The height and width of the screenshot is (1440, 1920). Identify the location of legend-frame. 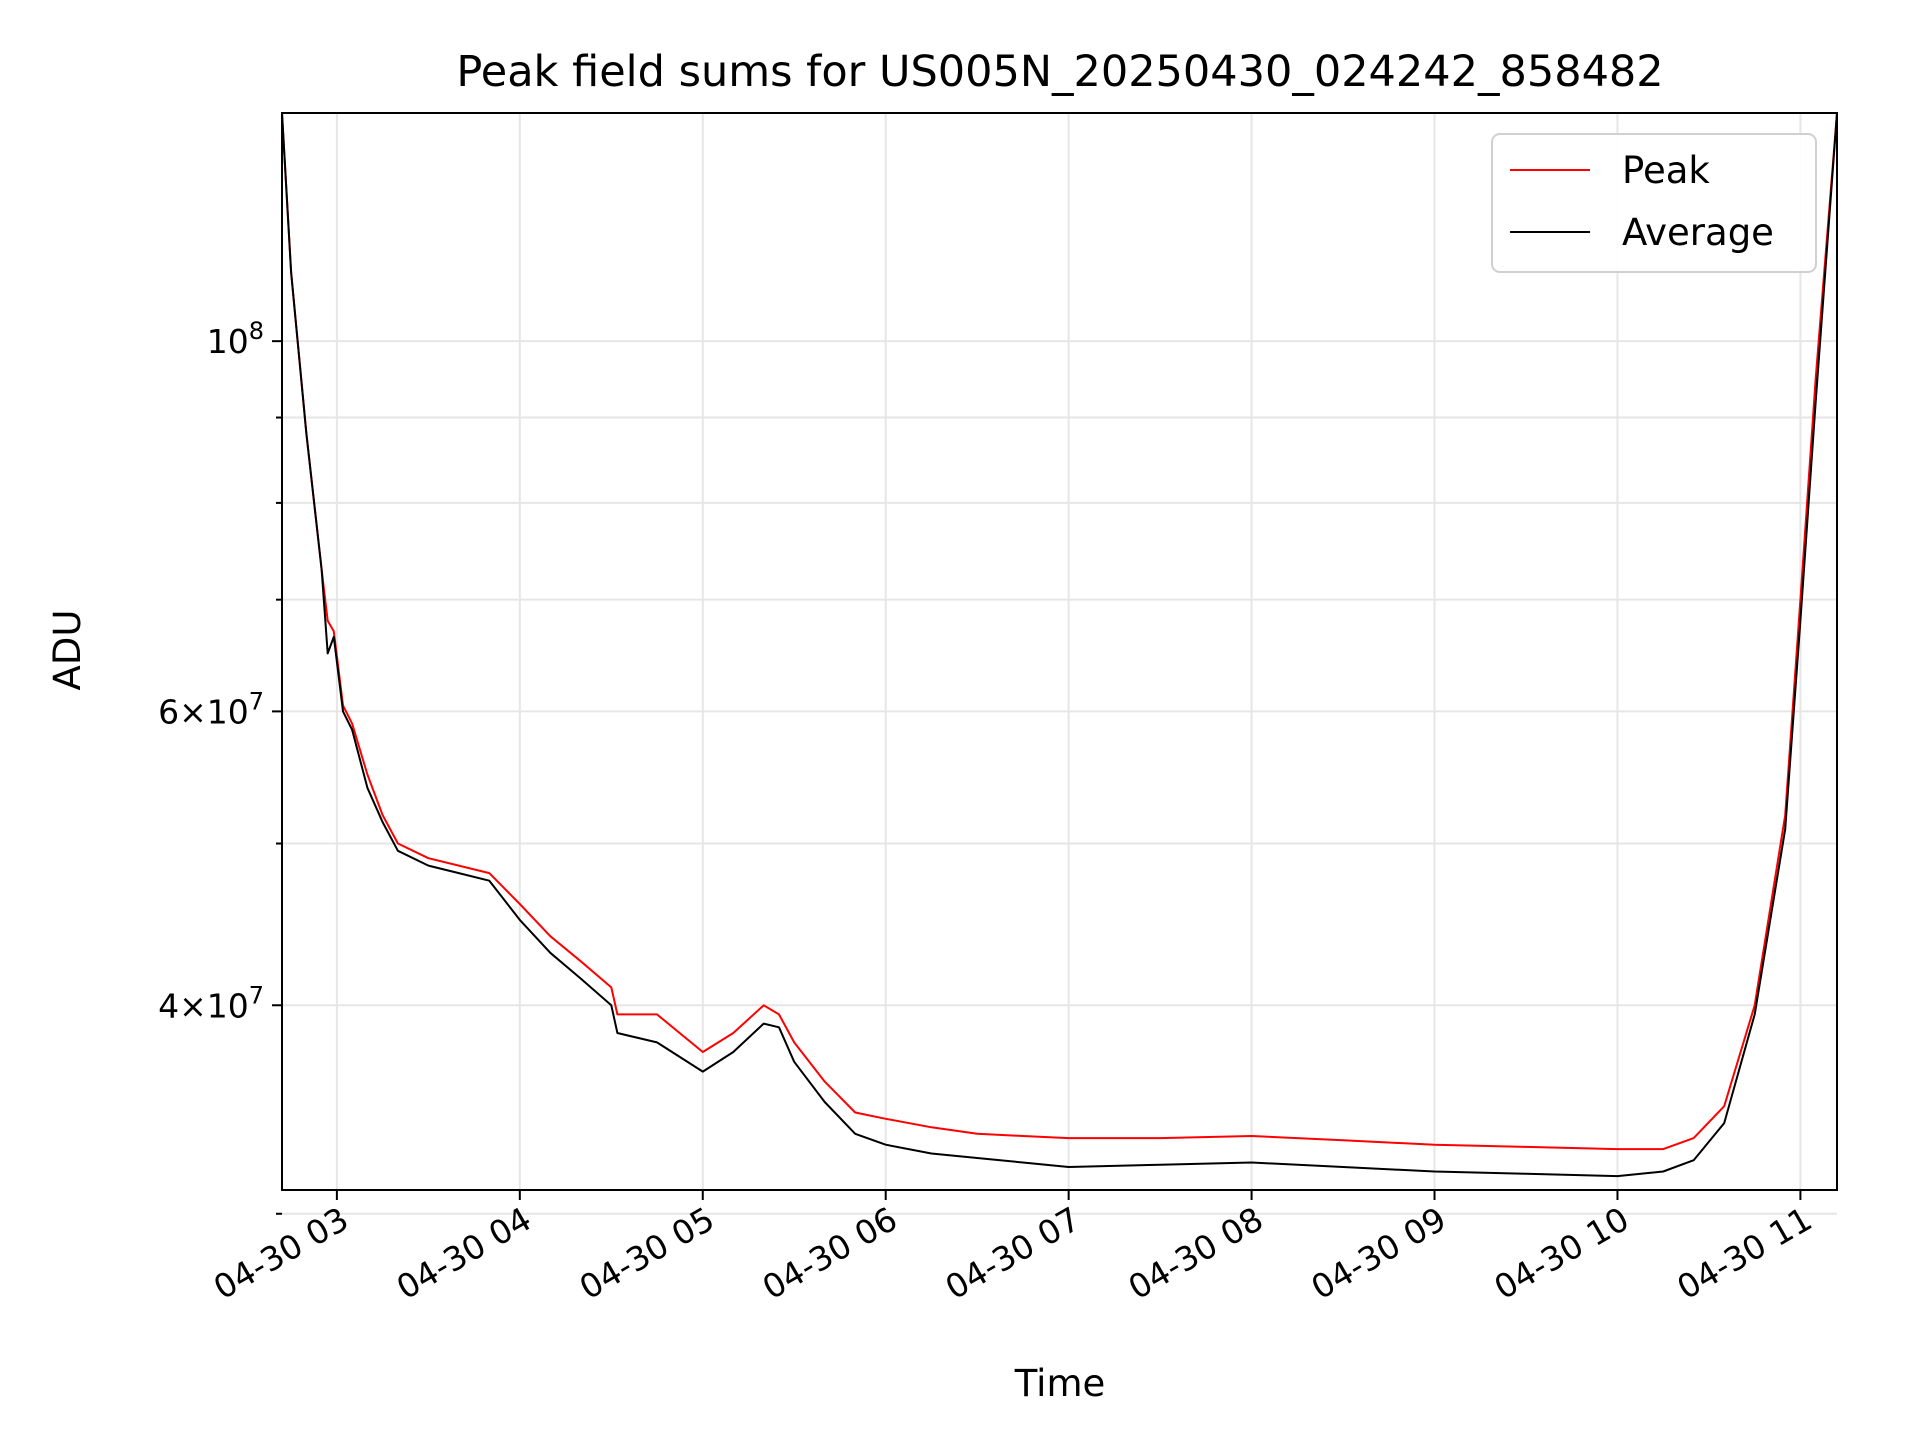
(1654, 203).